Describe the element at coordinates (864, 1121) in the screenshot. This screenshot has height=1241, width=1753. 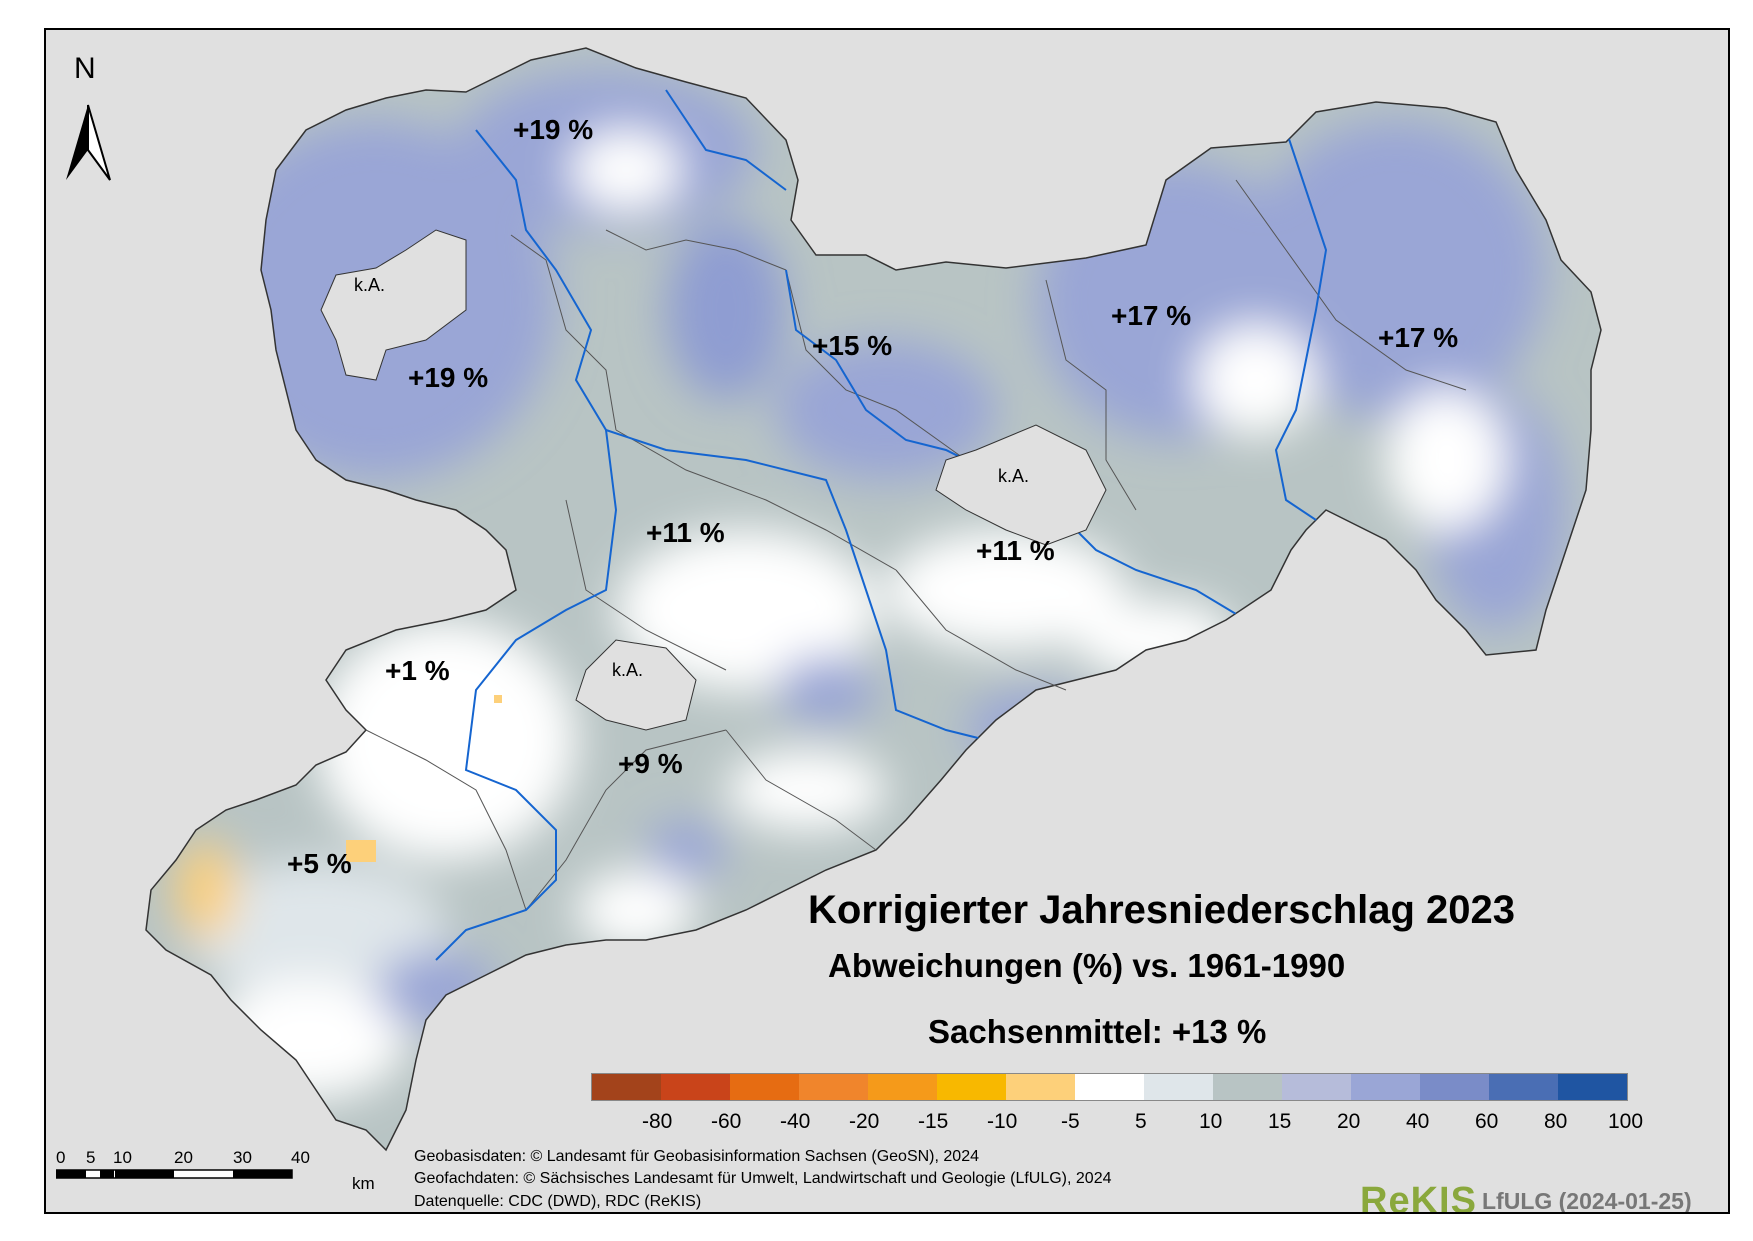
I see `legend-tick: -20` at that location.